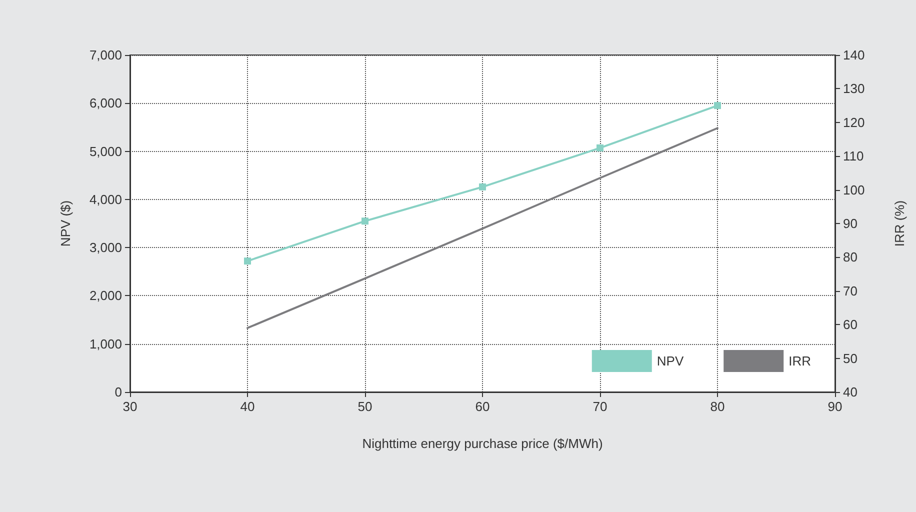 The width and height of the screenshot is (916, 512). Describe the element at coordinates (105, 151) in the screenshot. I see `y-tick-label: 5,000` at that location.